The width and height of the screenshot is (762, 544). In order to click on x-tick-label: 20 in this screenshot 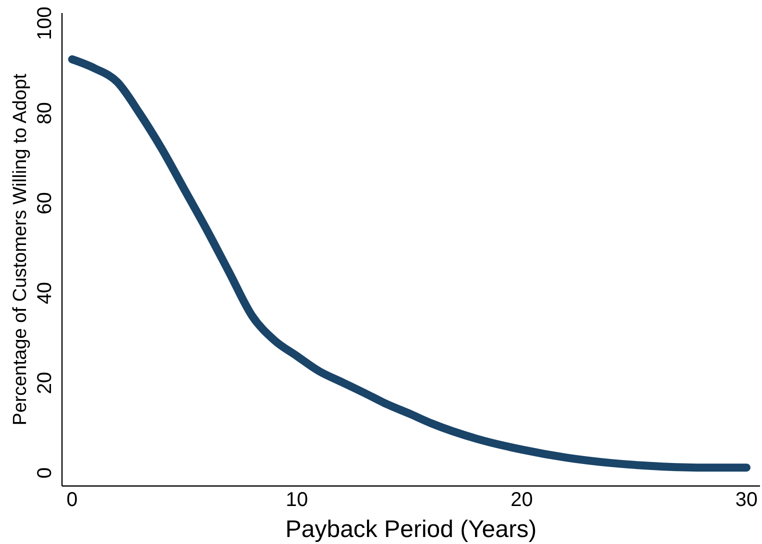, I will do `click(521, 500)`.